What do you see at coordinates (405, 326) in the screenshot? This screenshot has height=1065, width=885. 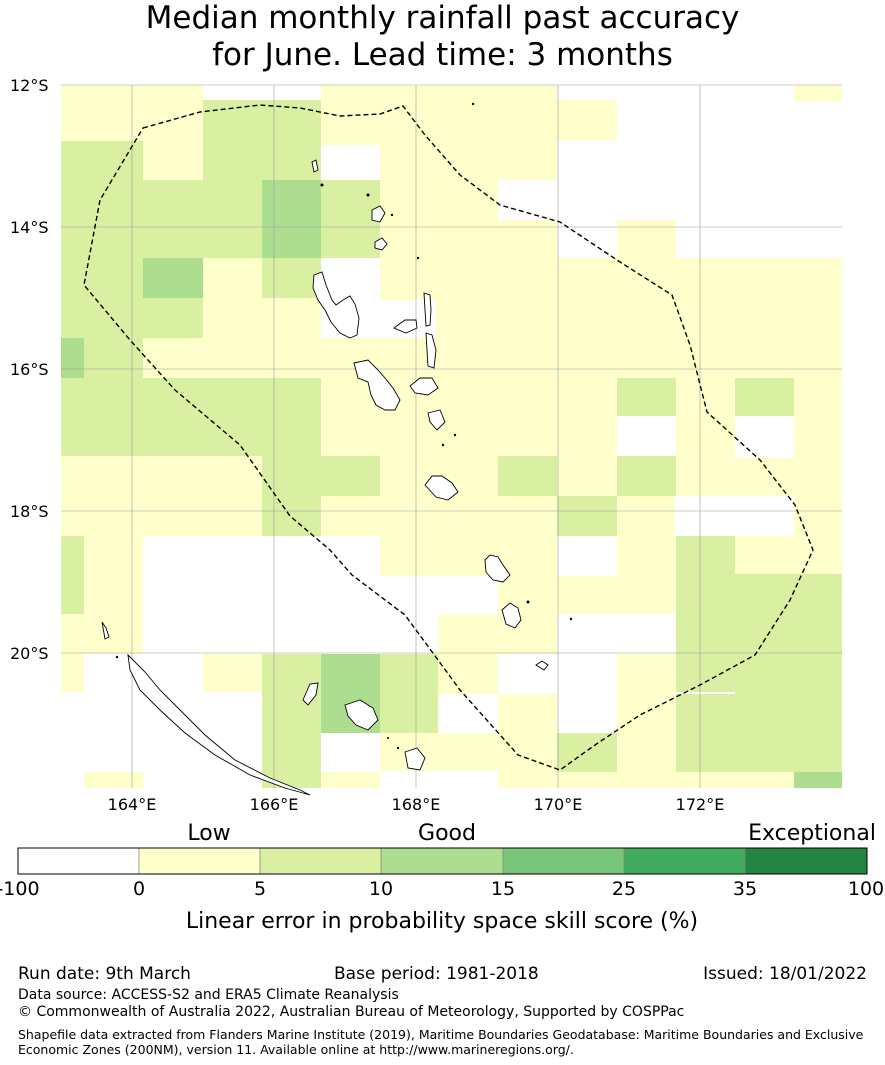 I see `ambae-island` at bounding box center [405, 326].